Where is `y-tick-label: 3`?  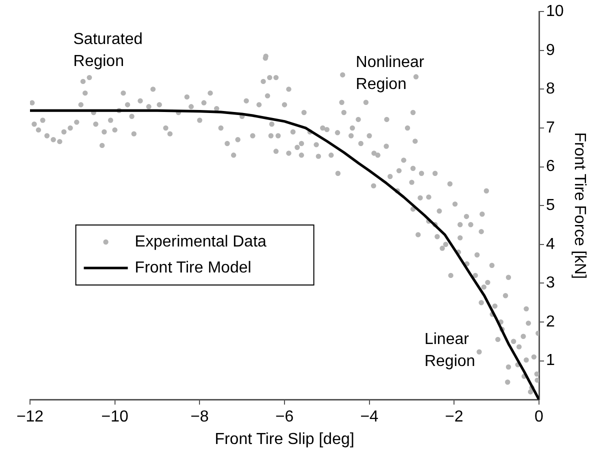 y-tick-label: 3 is located at coordinates (551, 283).